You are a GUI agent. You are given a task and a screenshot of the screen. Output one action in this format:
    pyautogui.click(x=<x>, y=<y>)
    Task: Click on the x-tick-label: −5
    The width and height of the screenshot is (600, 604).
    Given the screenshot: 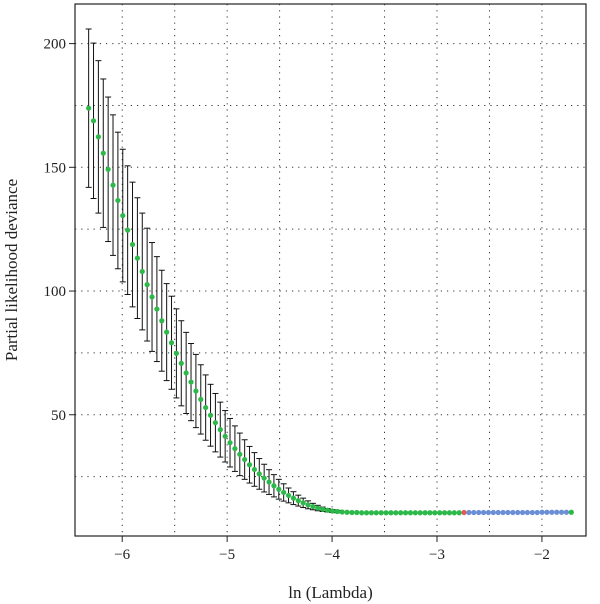 What is the action you would take?
    pyautogui.click(x=227, y=555)
    